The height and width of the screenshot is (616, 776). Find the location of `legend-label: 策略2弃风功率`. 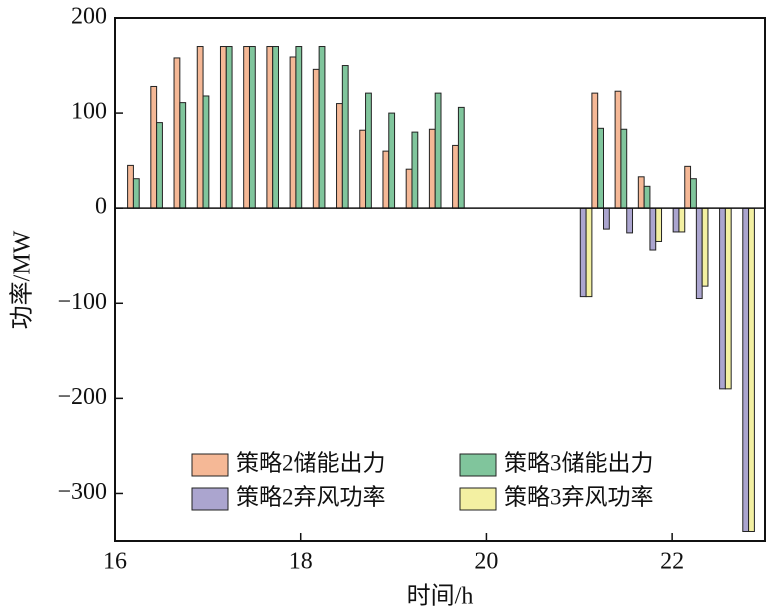

legend-label: 策略2弃风功率 is located at coordinates (311, 496).